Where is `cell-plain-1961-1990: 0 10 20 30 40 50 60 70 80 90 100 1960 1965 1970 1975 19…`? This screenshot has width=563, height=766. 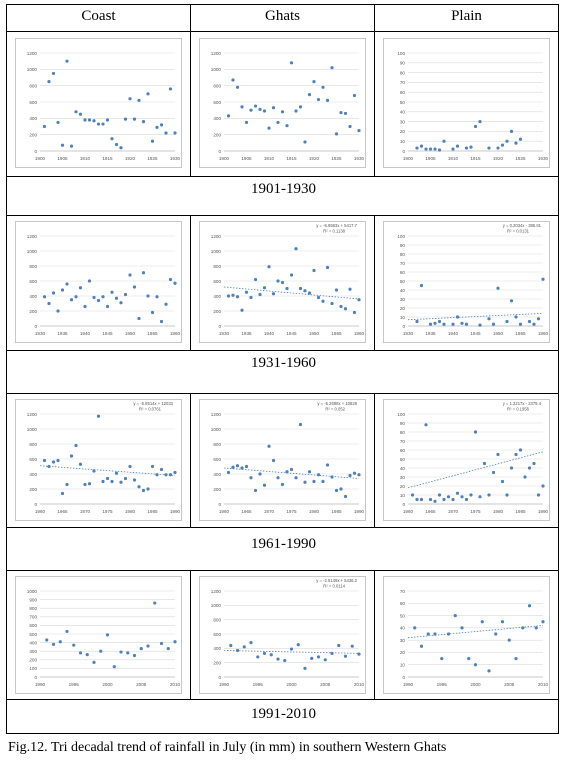 cell-plain-1961-1990: 0 10 20 30 40 50 60 70 80 90 100 1960 1965 1970 1975 19… is located at coordinates (466, 460).